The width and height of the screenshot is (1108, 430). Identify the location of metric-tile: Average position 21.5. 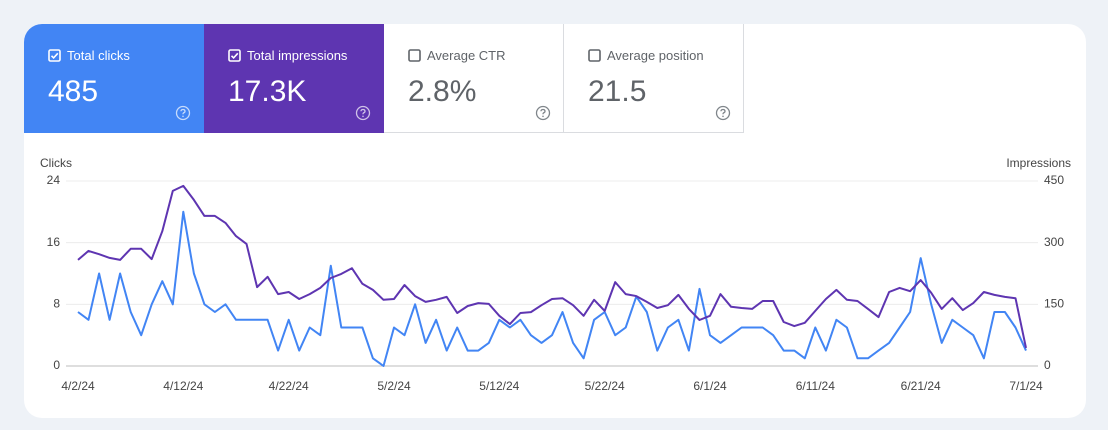
(654, 78).